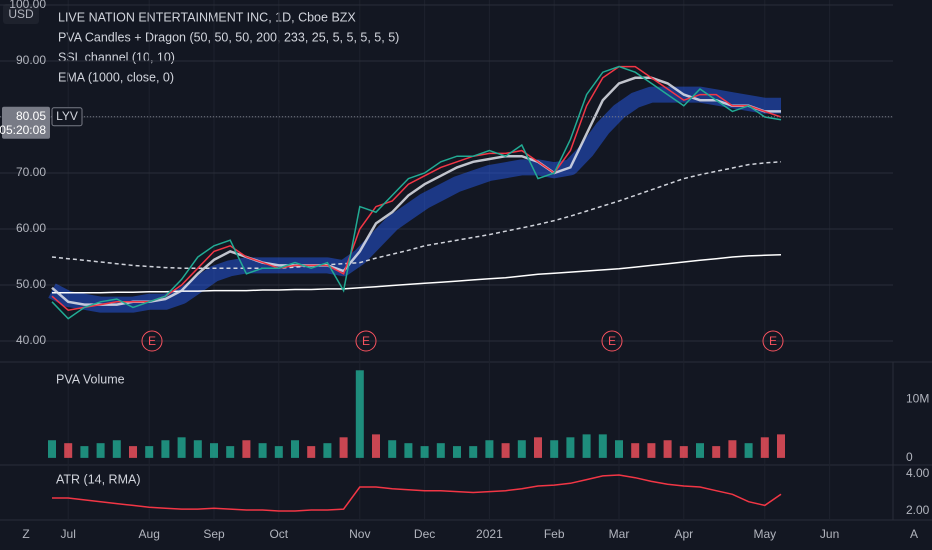  What do you see at coordinates (31, 340) in the screenshot?
I see `y-tick-label: 40.00` at bounding box center [31, 340].